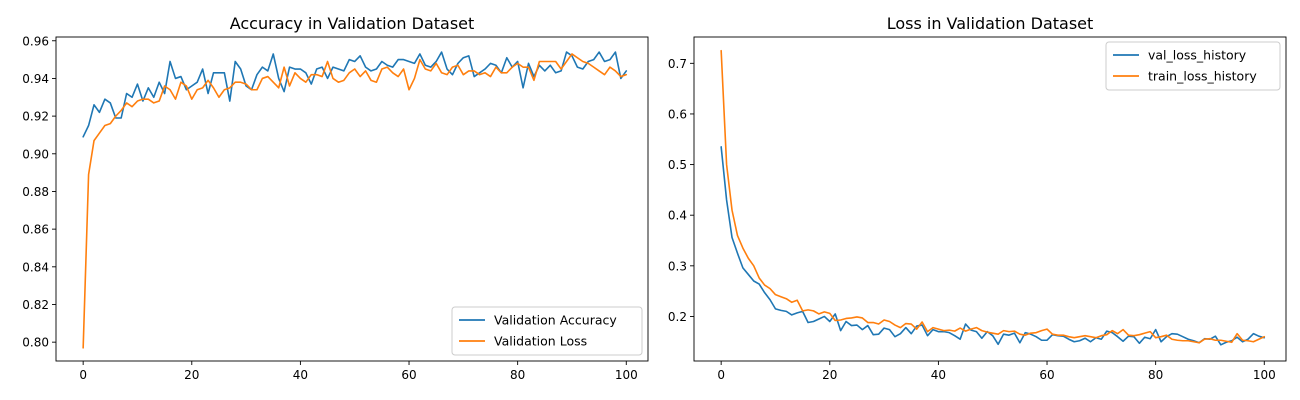  Describe the element at coordinates (677, 165) in the screenshot. I see `y-tick-label: 0.5` at that location.